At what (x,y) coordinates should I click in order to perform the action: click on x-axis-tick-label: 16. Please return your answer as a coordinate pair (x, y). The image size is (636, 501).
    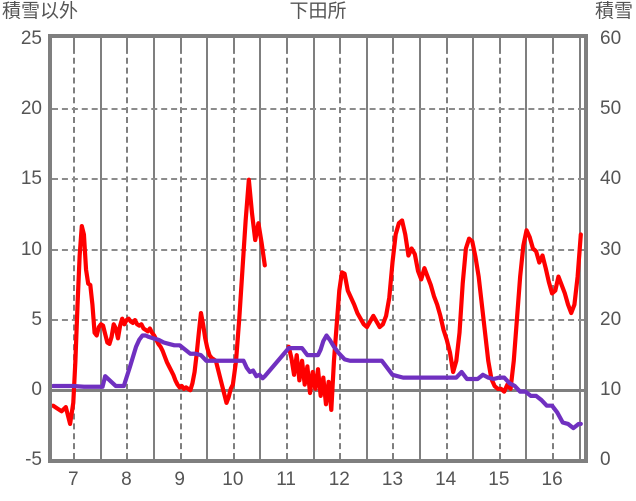
    Looking at the image, I should click on (552, 479).